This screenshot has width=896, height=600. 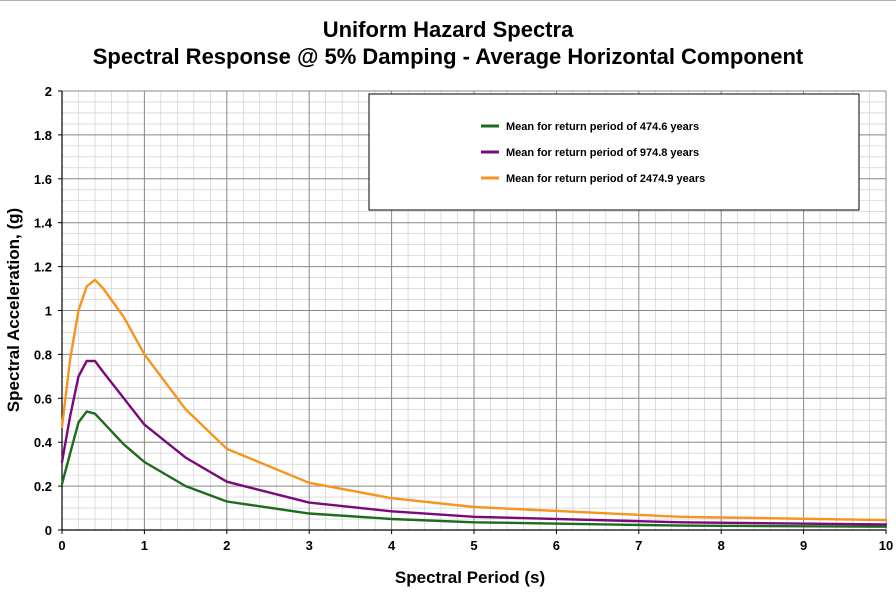 I want to click on legend-label-1: Mean for return period of 474.6 years, so click(x=602, y=127).